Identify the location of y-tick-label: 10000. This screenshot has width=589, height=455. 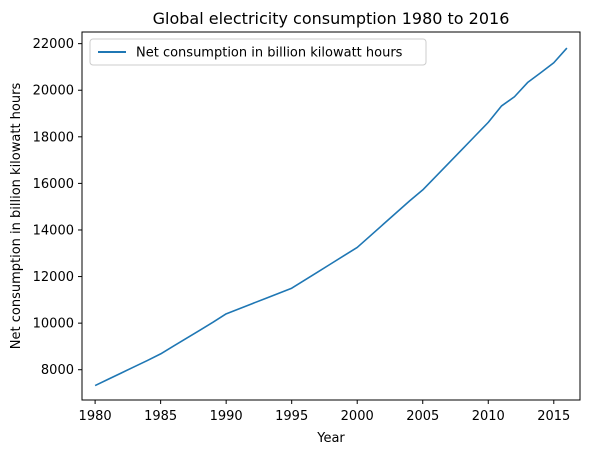
(53, 324).